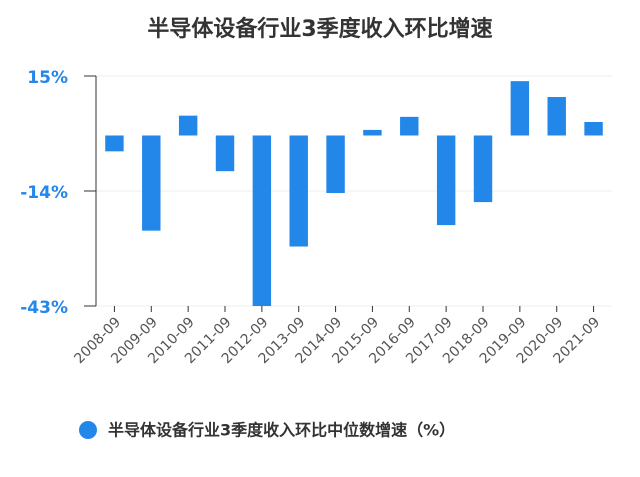  What do you see at coordinates (44, 193) in the screenshot?
I see `y-tick-label: -14%` at bounding box center [44, 193].